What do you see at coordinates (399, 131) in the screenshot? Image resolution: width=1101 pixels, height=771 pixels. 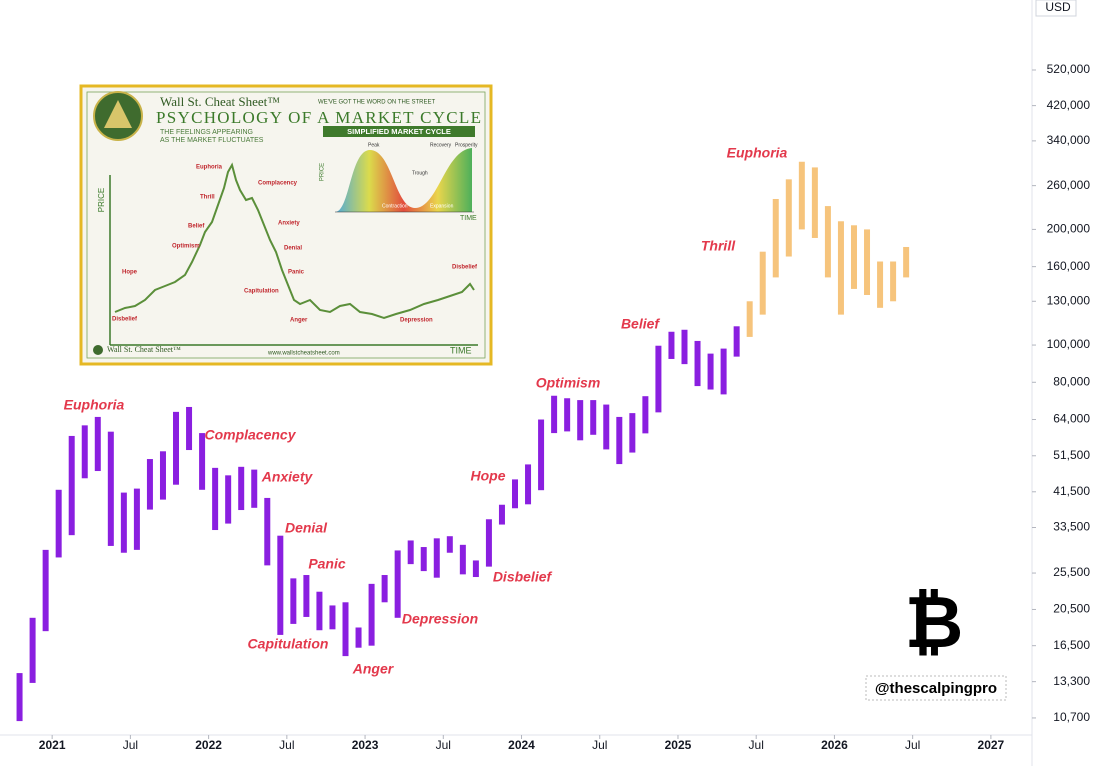 I see `inset-mini-header` at bounding box center [399, 131].